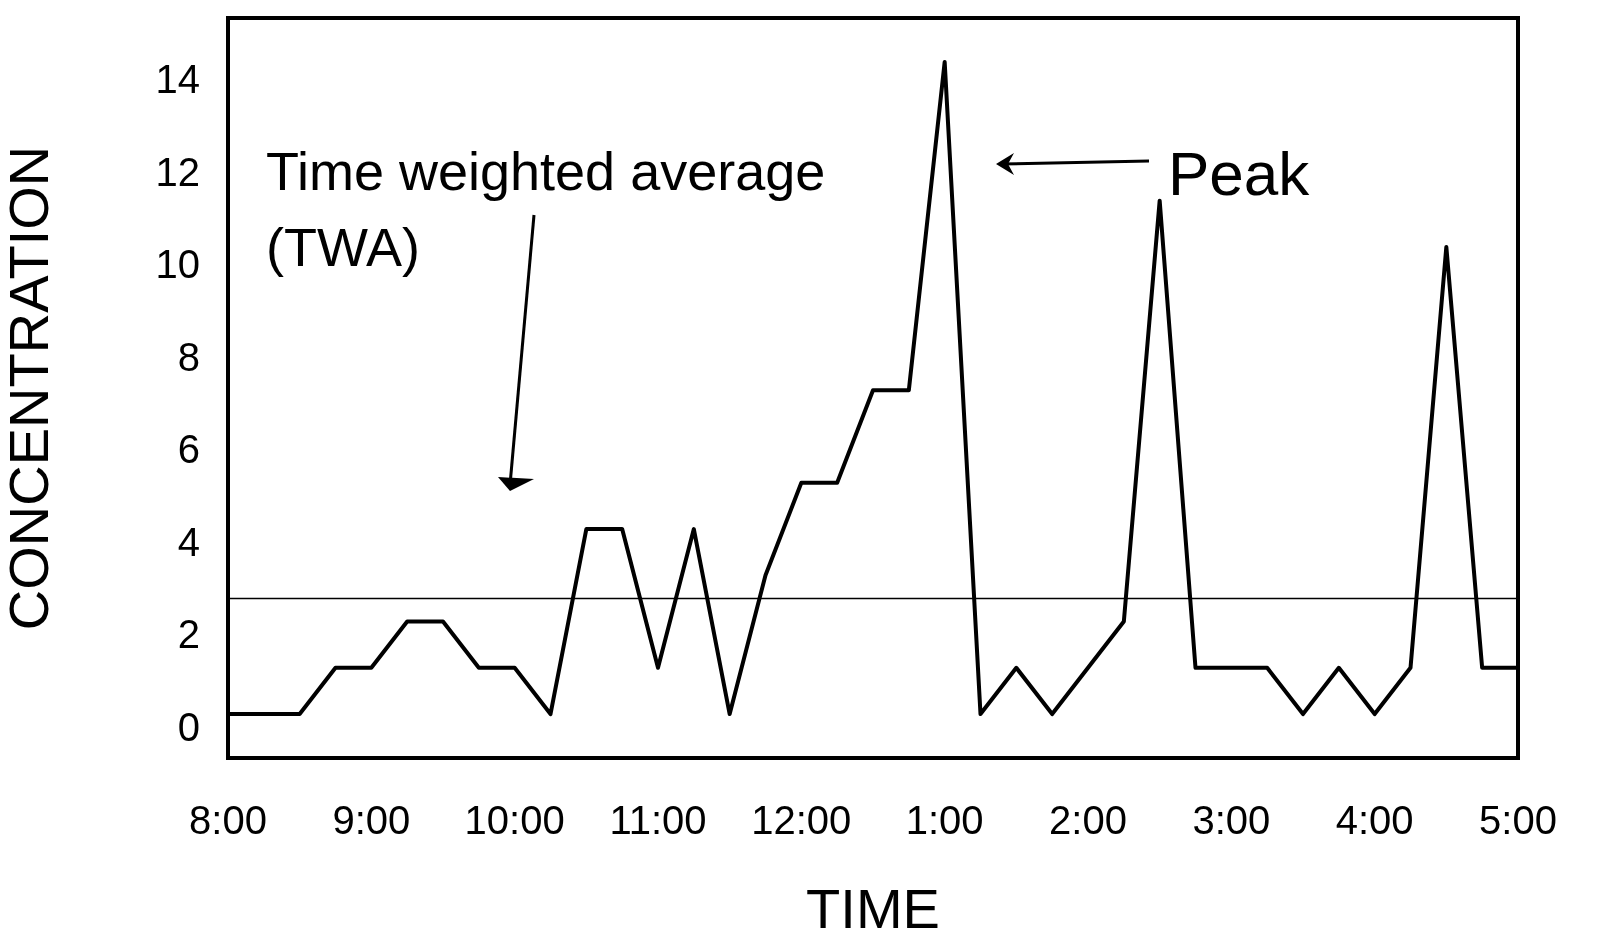 The width and height of the screenshot is (1603, 948). I want to click on y-tick-label: 2, so click(188, 634).